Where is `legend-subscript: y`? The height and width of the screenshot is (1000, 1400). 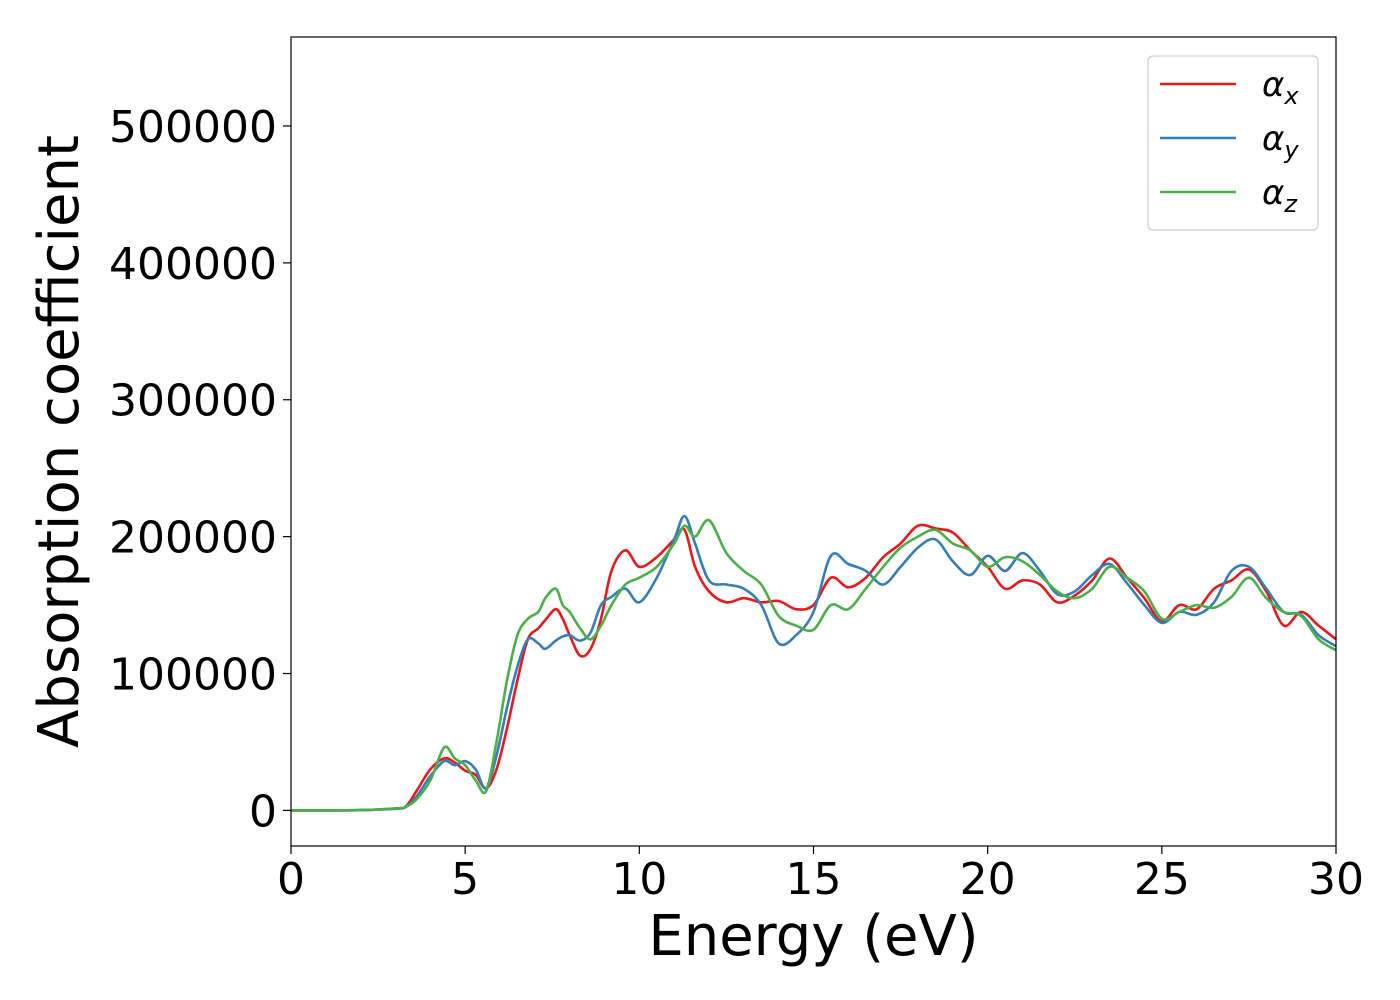 legend-subscript: y is located at coordinates (1291, 150).